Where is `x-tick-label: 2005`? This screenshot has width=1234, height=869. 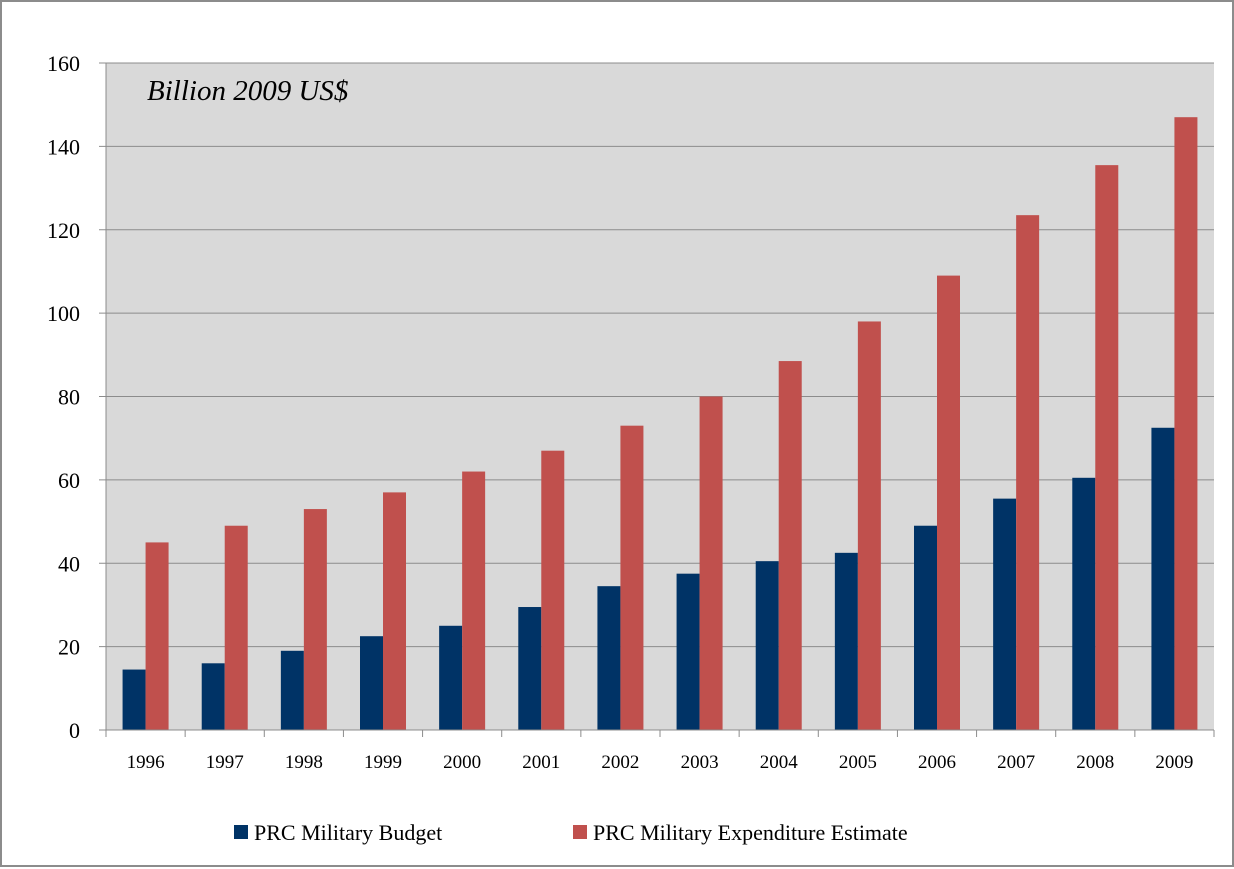
x-tick-label: 2005 is located at coordinates (858, 762).